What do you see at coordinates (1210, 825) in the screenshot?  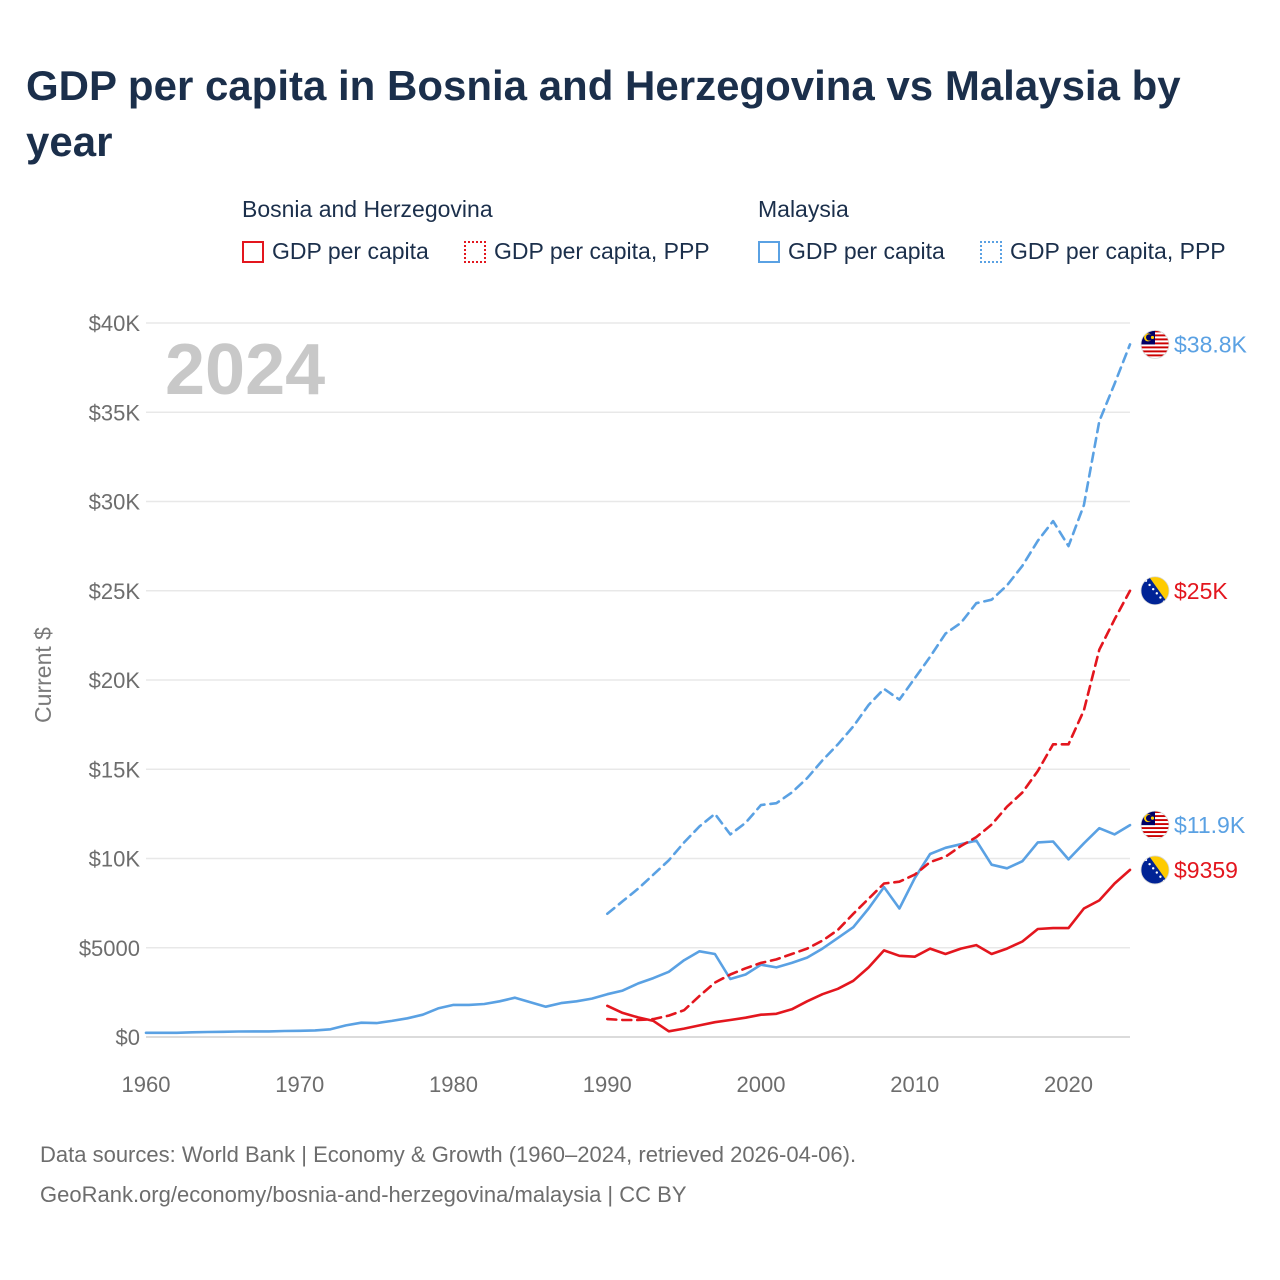 I see `end-value-label: $11.9K` at bounding box center [1210, 825].